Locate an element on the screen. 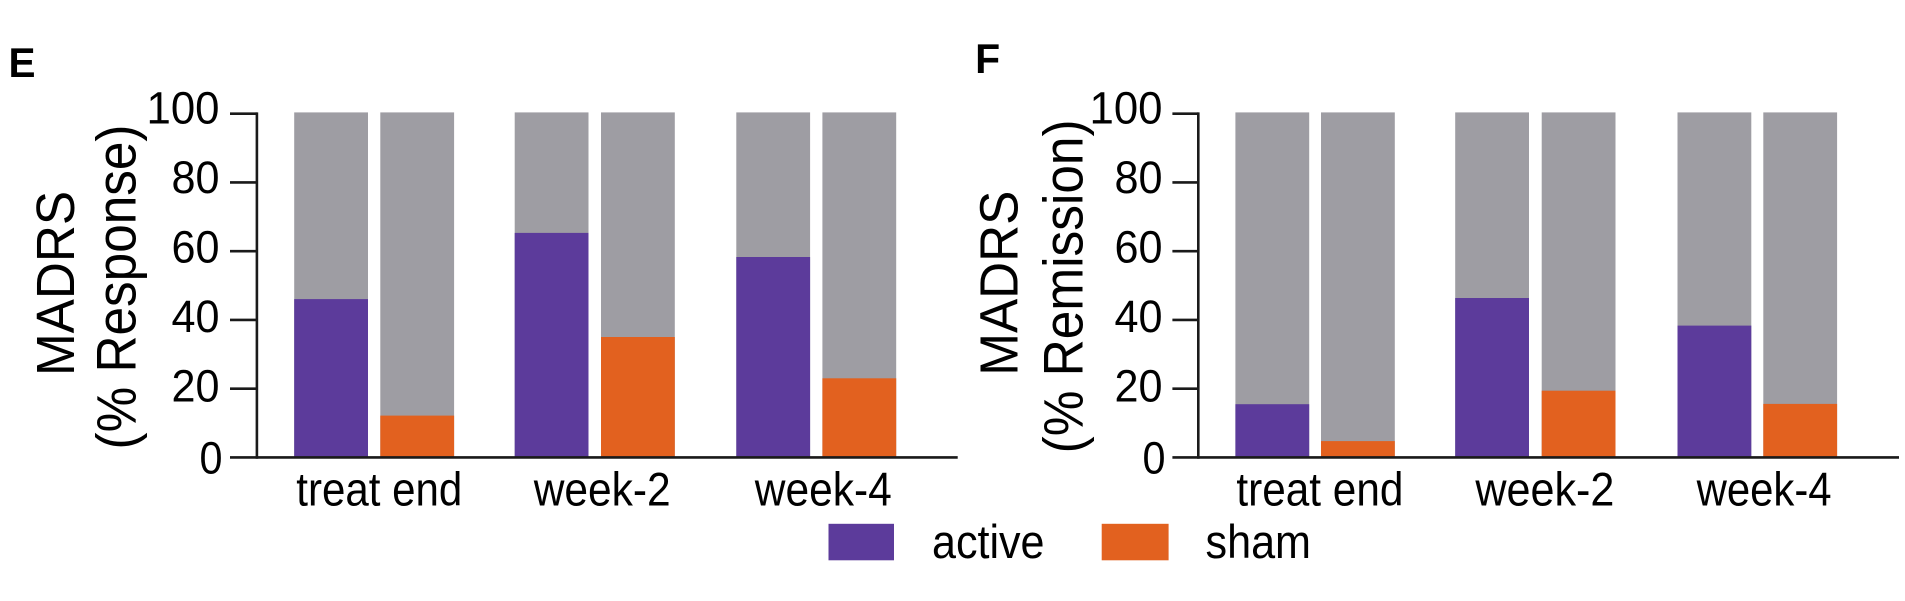  svg-text: (% Response) is located at coordinates (116, 287).